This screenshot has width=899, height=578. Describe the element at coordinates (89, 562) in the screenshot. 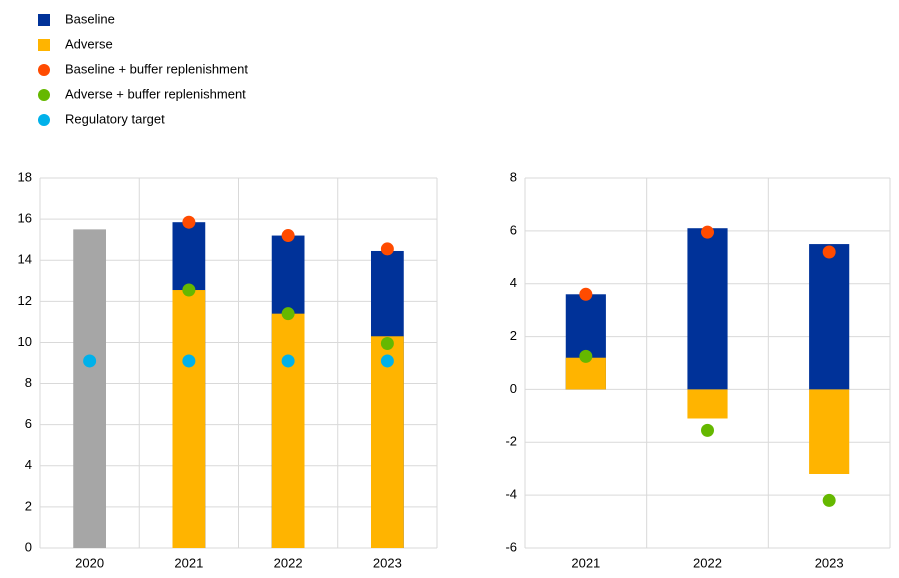

I see `x-tick-label: 2020` at that location.